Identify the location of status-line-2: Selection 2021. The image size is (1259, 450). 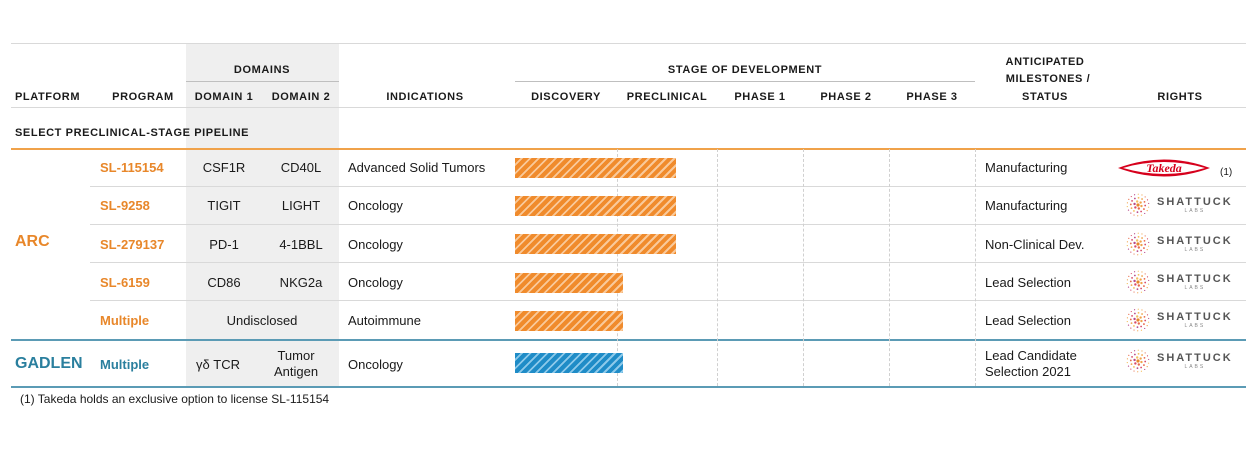
(1028, 371).